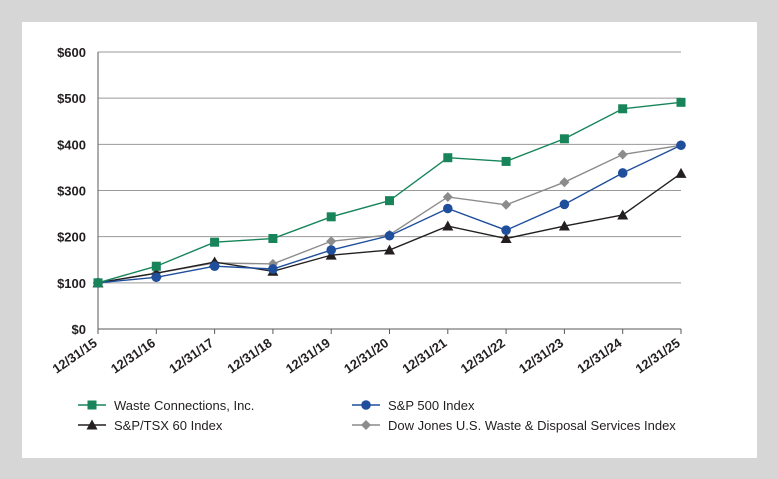 The image size is (778, 479). I want to click on legend-item-1: S&P 500 Index, so click(413, 405).